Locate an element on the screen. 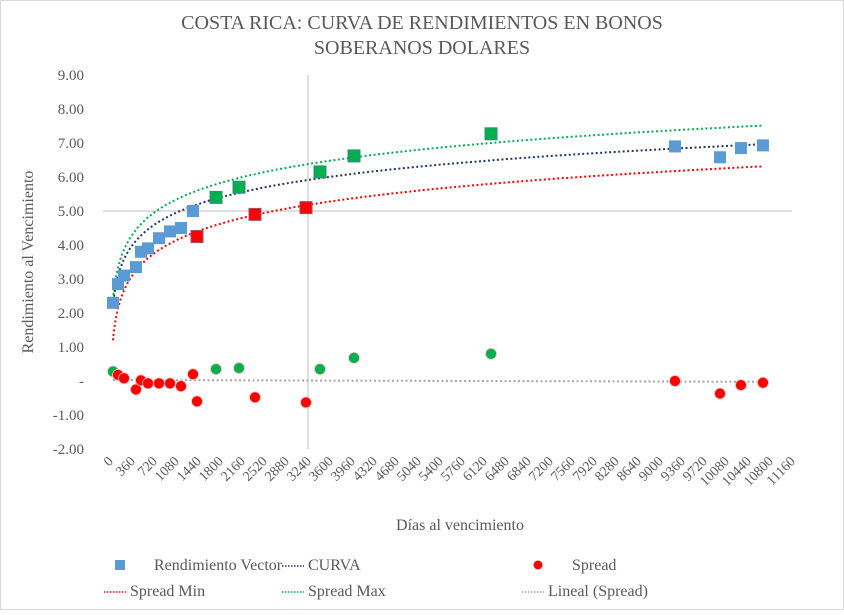 This screenshot has width=844, height=615. chart-title-line-2: SOBERANOS DOLARES is located at coordinates (422, 48).